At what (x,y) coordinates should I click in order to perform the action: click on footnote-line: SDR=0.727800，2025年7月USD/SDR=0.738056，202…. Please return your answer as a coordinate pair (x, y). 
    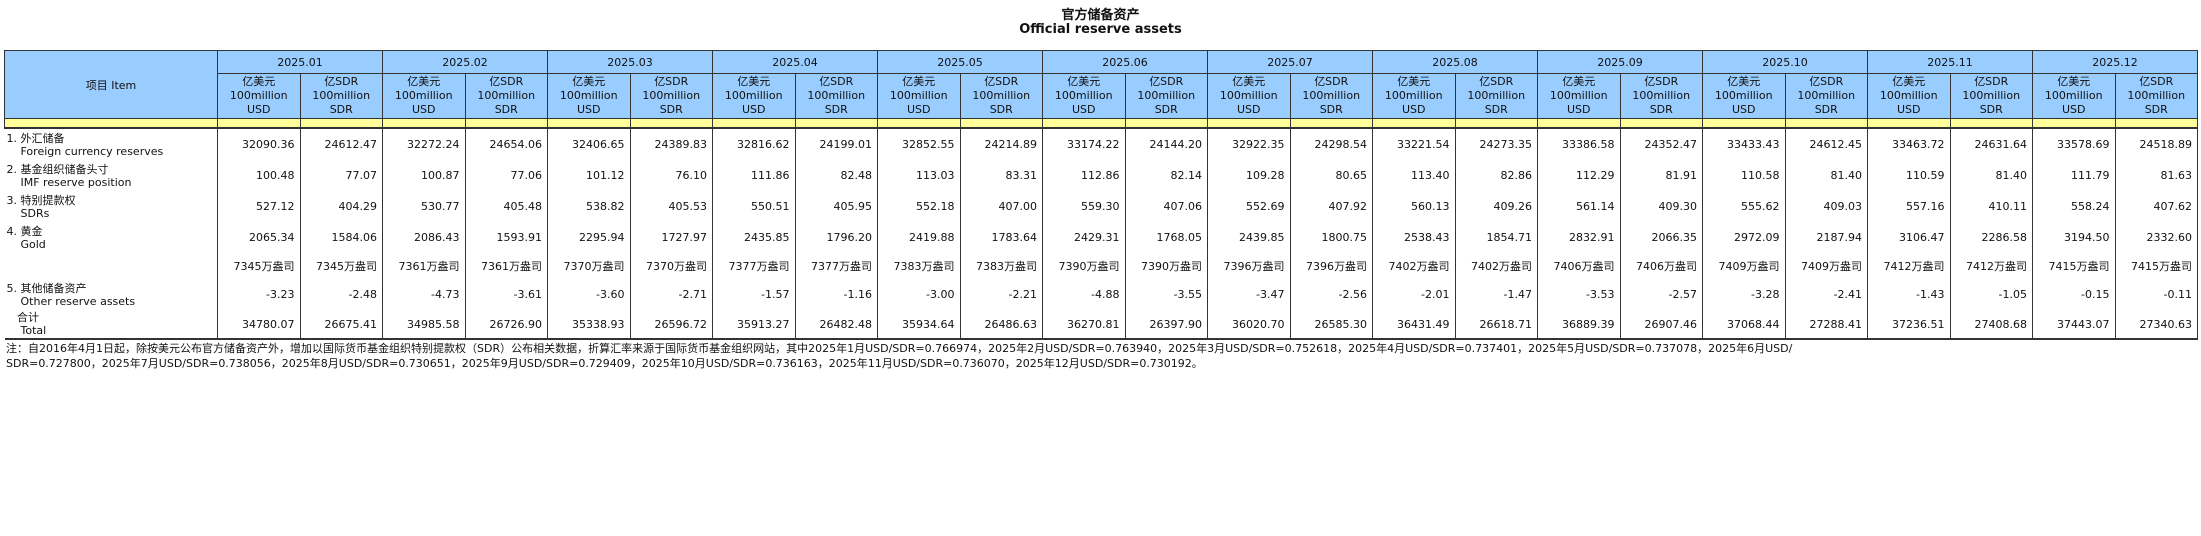
    Looking at the image, I should click on (604, 363).